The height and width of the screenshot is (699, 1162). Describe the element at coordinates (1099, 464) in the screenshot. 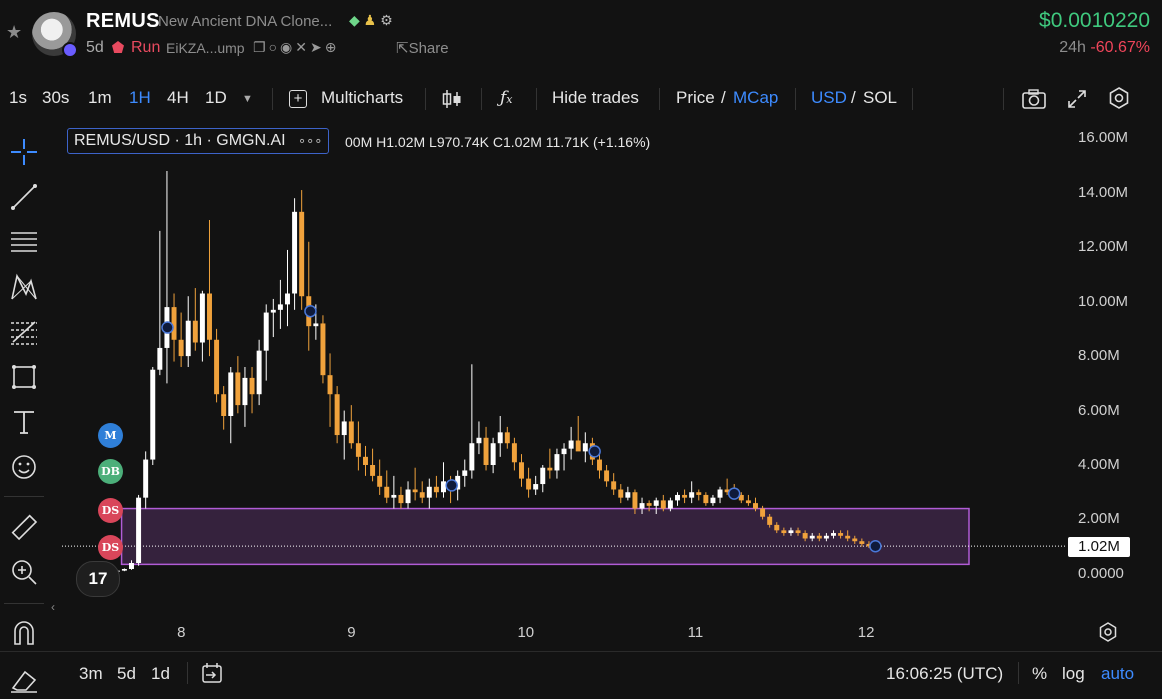

I see `price-axis-label: 4.00M` at that location.